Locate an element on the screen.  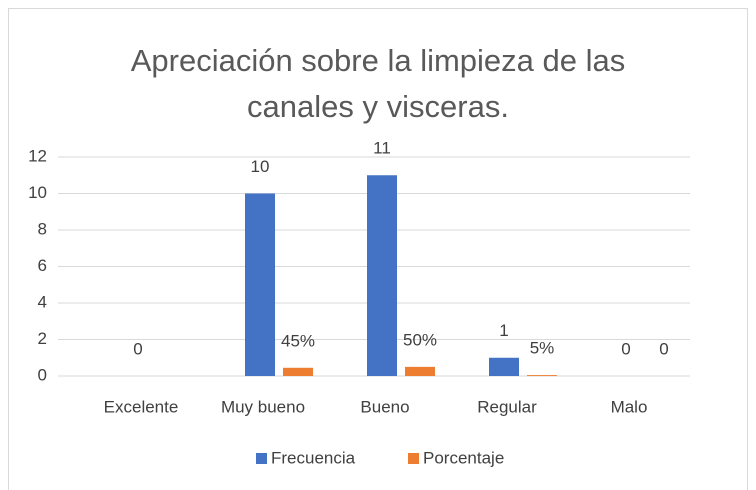
data-label: 5% is located at coordinates (542, 348).